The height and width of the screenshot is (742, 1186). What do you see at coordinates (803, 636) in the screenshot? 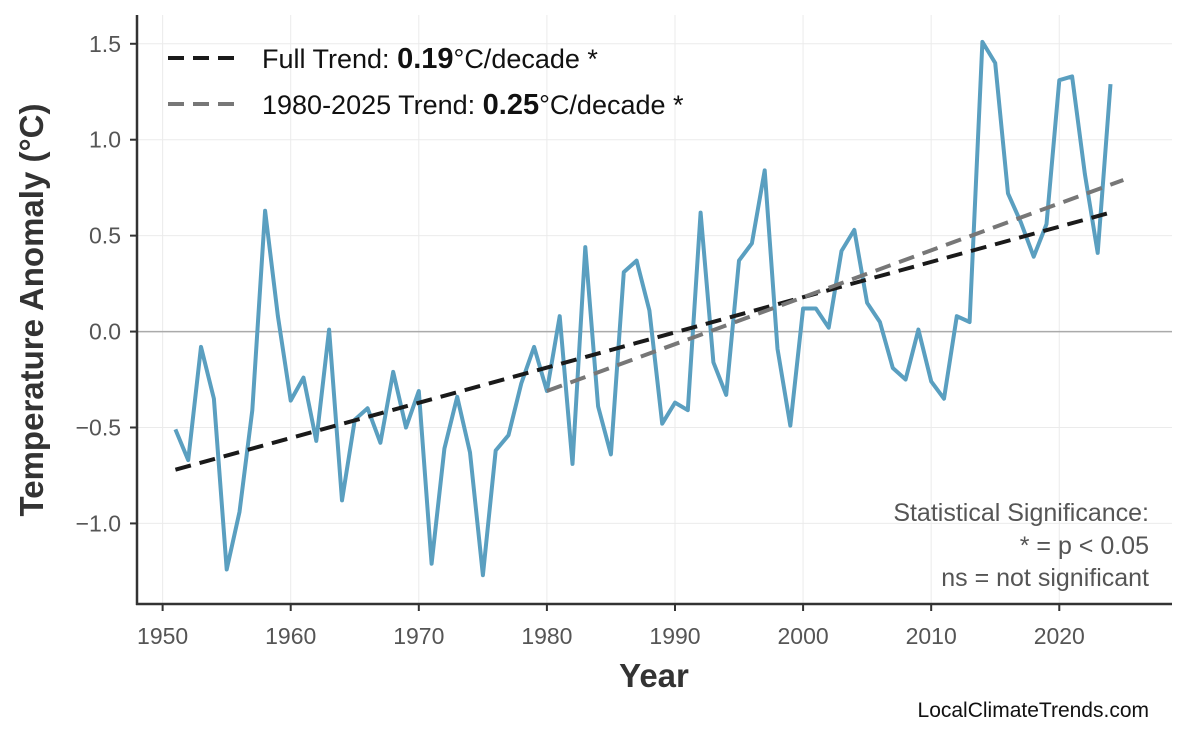
I see `x-tick-label: 2000` at bounding box center [803, 636].